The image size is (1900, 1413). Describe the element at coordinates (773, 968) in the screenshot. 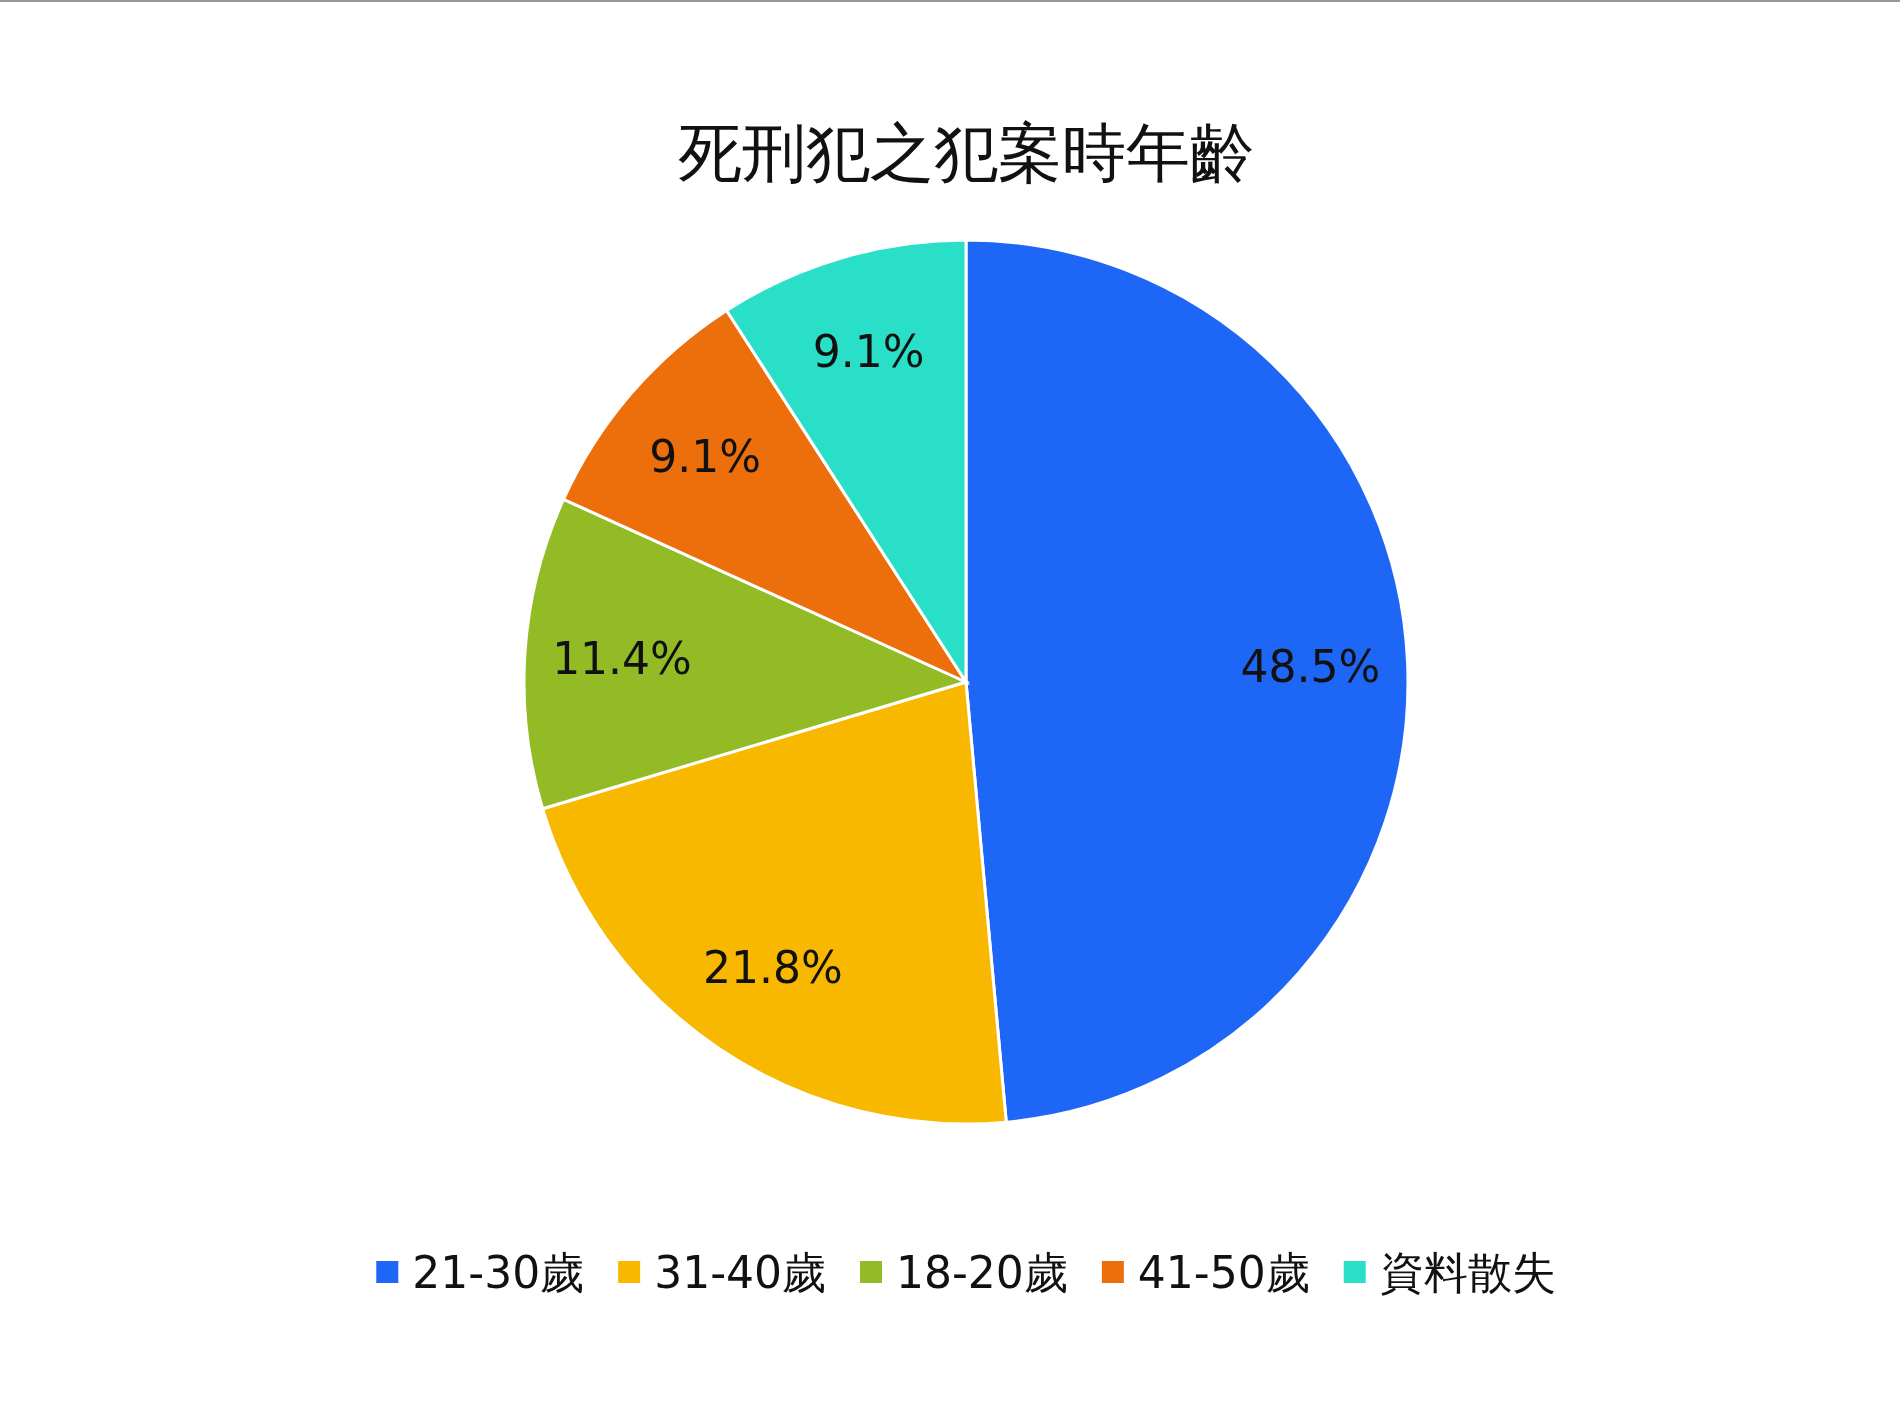

I see `data-label: 21.8%` at that location.